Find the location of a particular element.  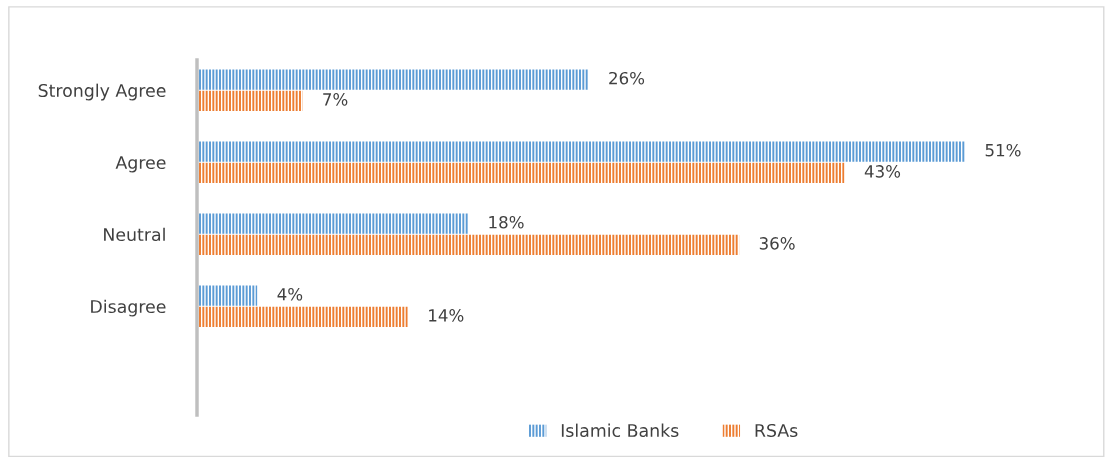

data-label: 36% is located at coordinates (777, 243).